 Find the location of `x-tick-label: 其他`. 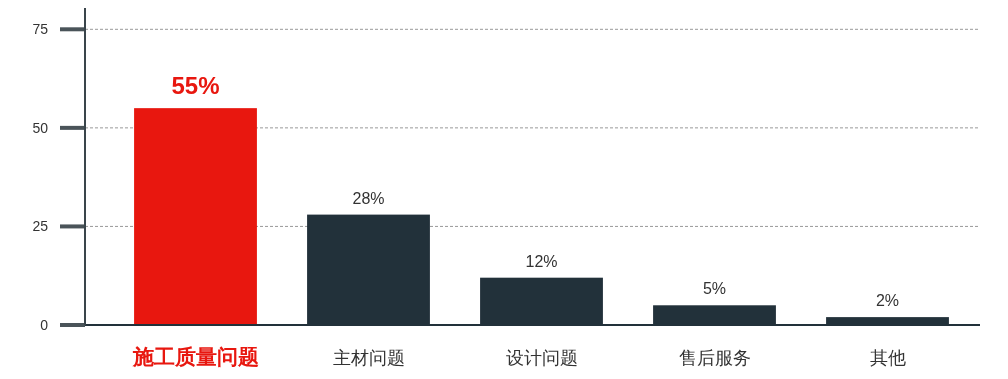

x-tick-label: 其他 is located at coordinates (887, 358).